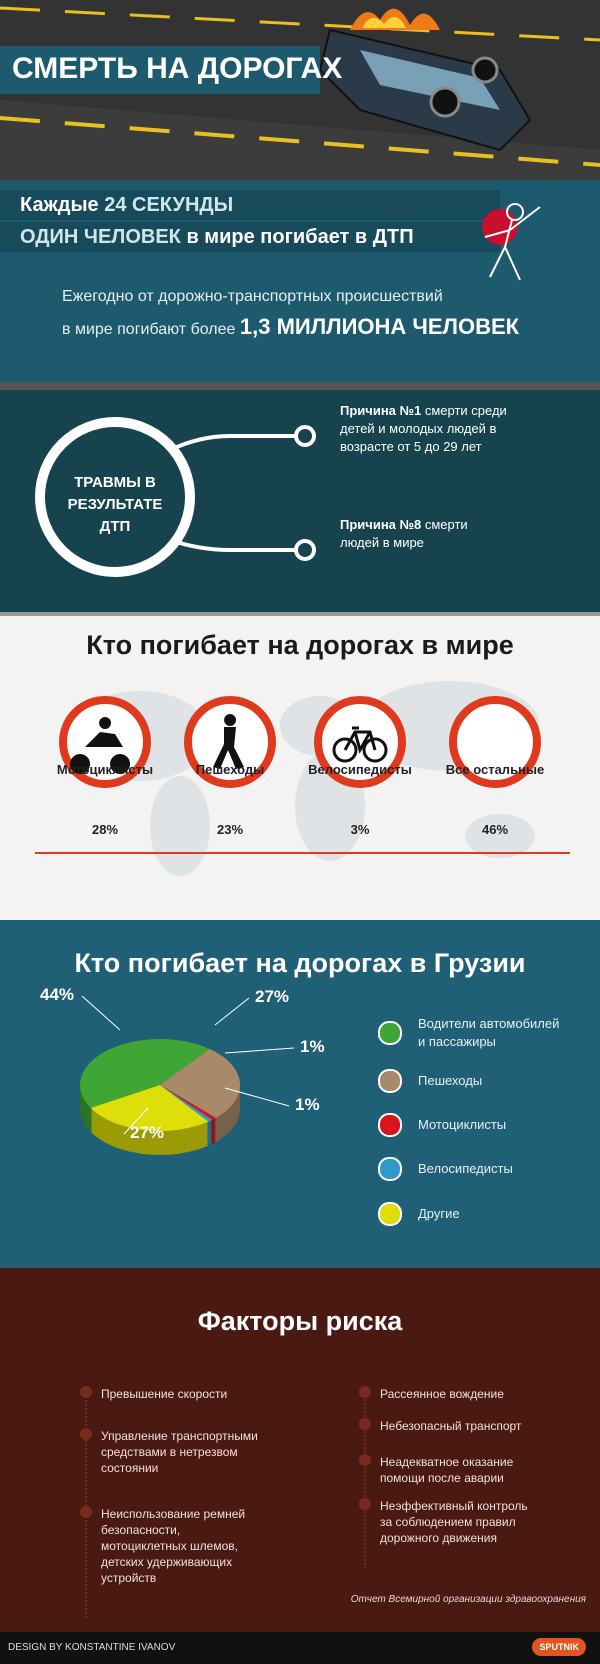  I want to click on item-name: Все остальные, so click(495, 769).